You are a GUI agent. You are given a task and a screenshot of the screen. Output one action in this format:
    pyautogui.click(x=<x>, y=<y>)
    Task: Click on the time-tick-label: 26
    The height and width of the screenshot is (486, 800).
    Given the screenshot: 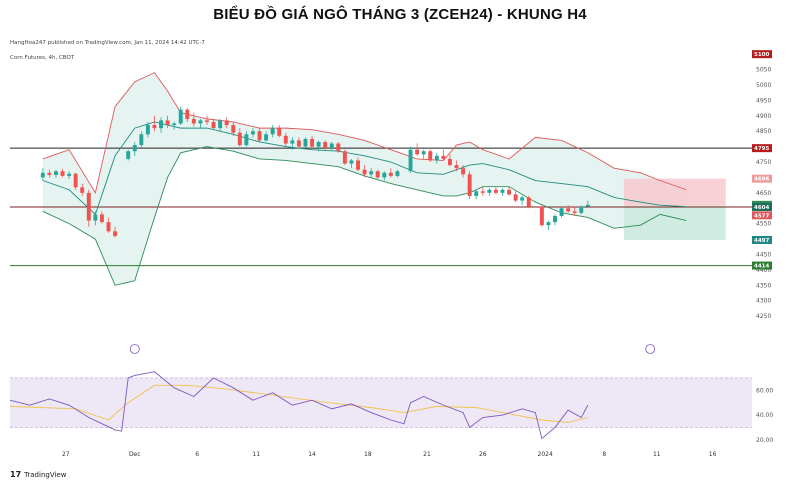 What is the action you would take?
    pyautogui.click(x=483, y=454)
    